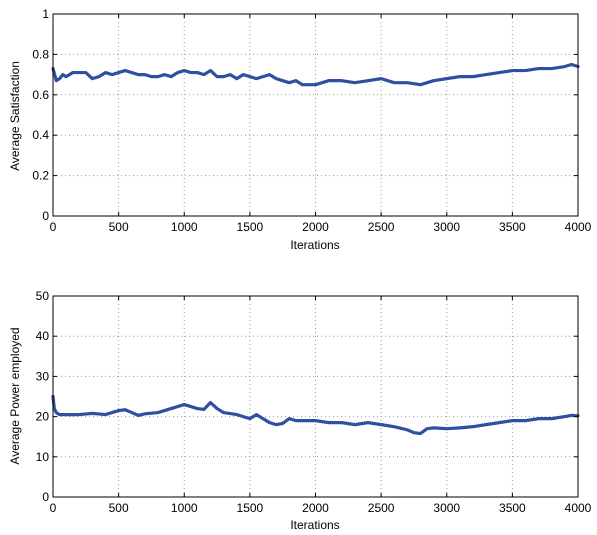  I want to click on satisfaction-x-tick-label: 0, so click(53, 227).